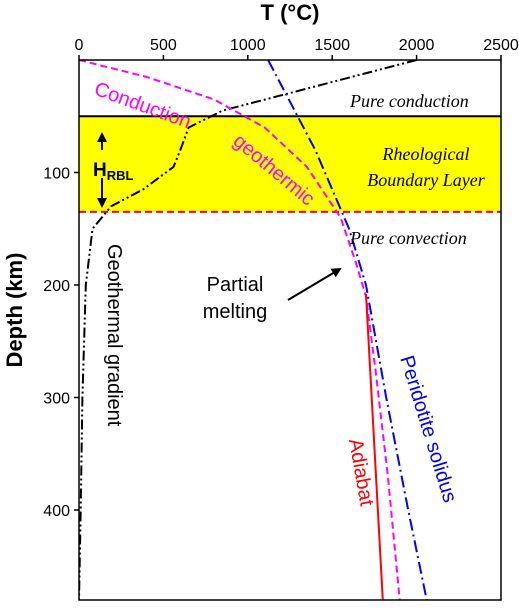 Image resolution: width=519 pixels, height=611 pixels. What do you see at coordinates (56, 174) in the screenshot?
I see `y-tick-label-100: 100` at bounding box center [56, 174].